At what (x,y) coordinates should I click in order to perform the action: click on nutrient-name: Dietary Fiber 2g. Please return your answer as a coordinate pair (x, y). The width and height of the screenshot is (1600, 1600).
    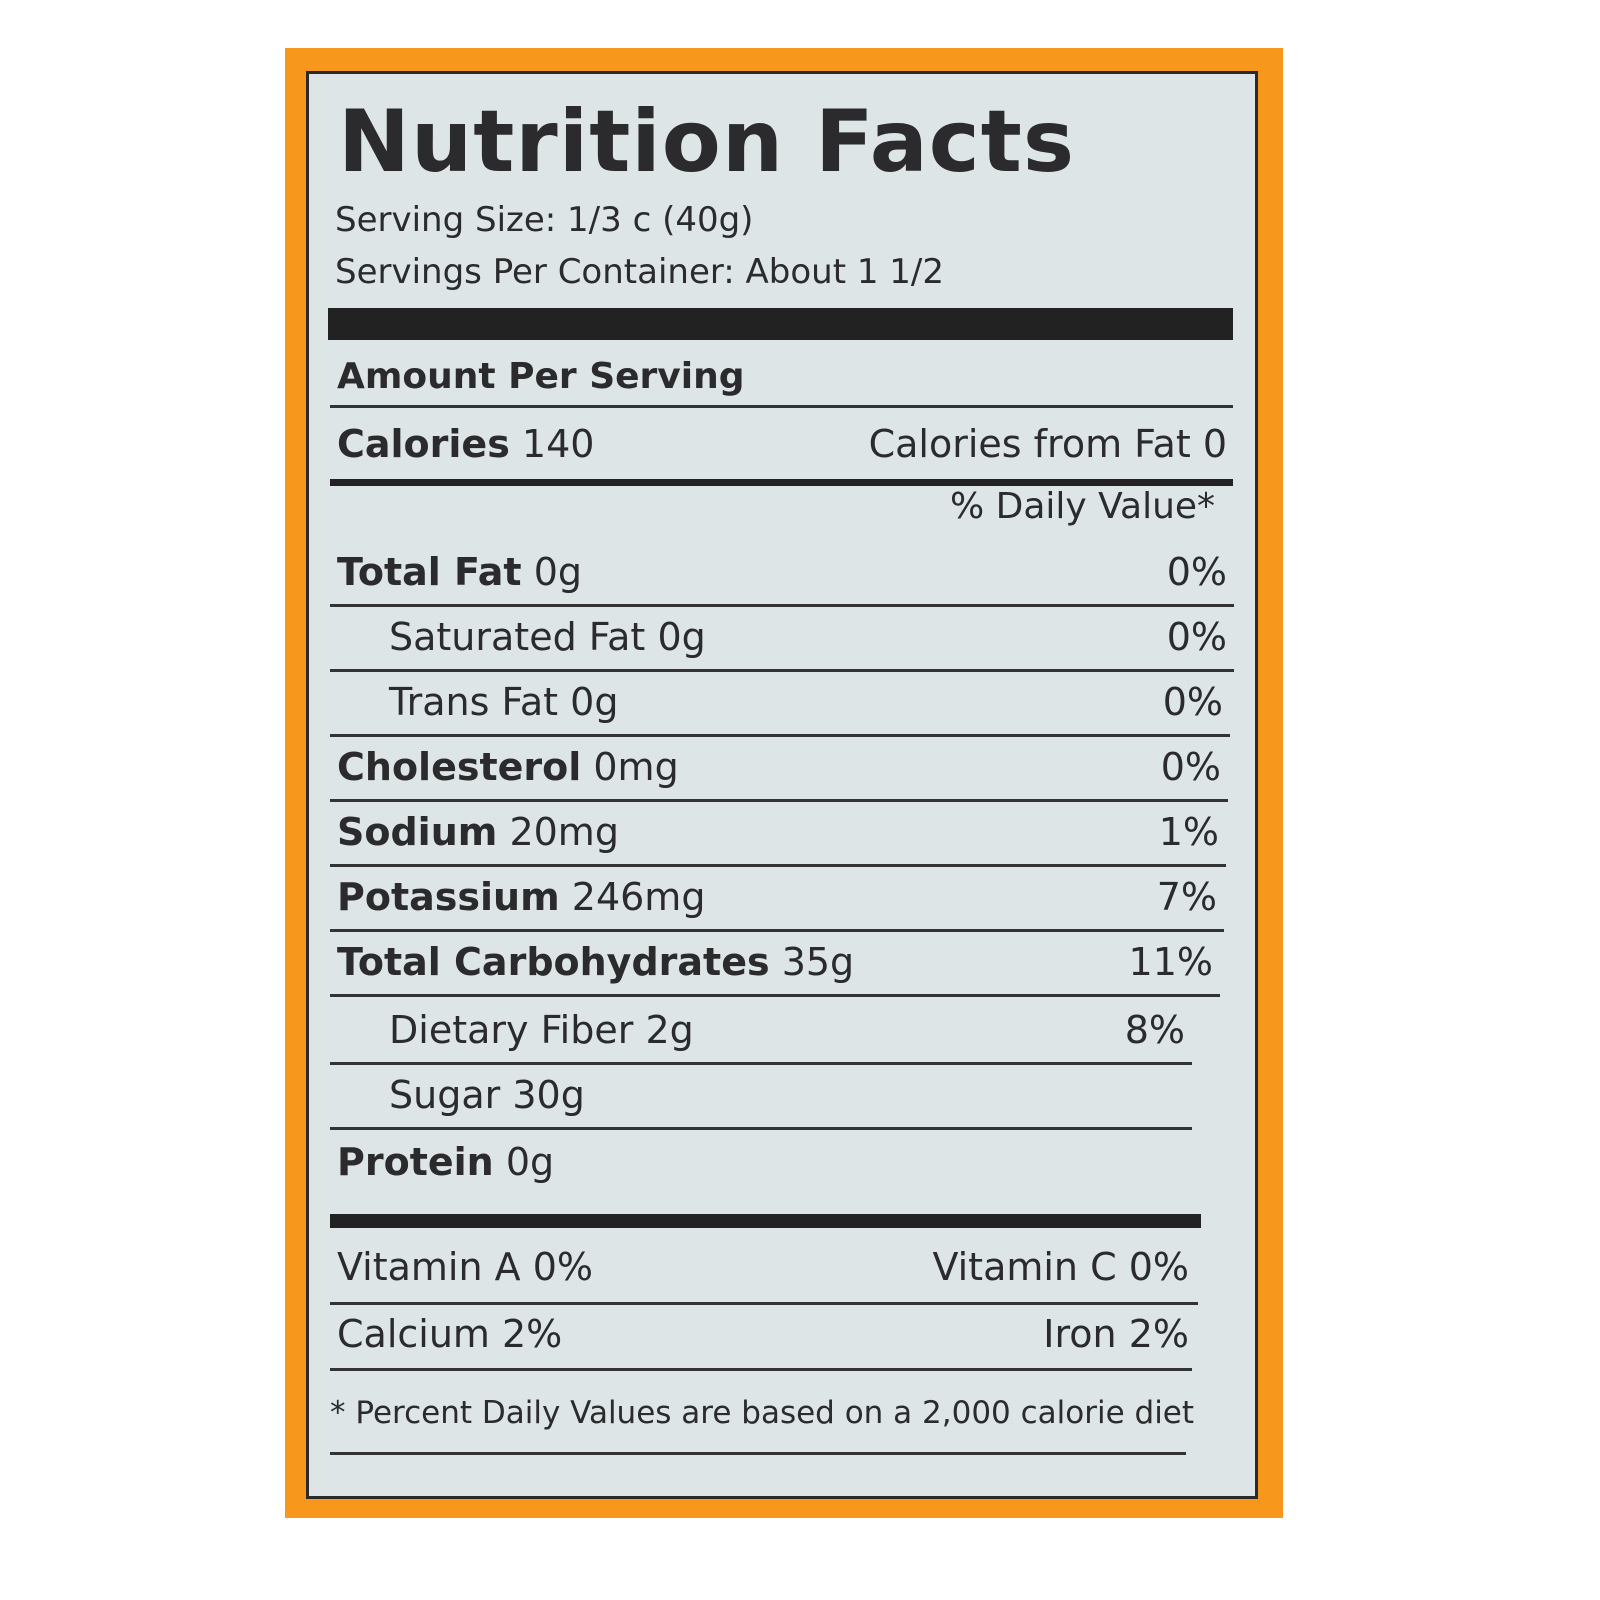
    Looking at the image, I should click on (515, 1030).